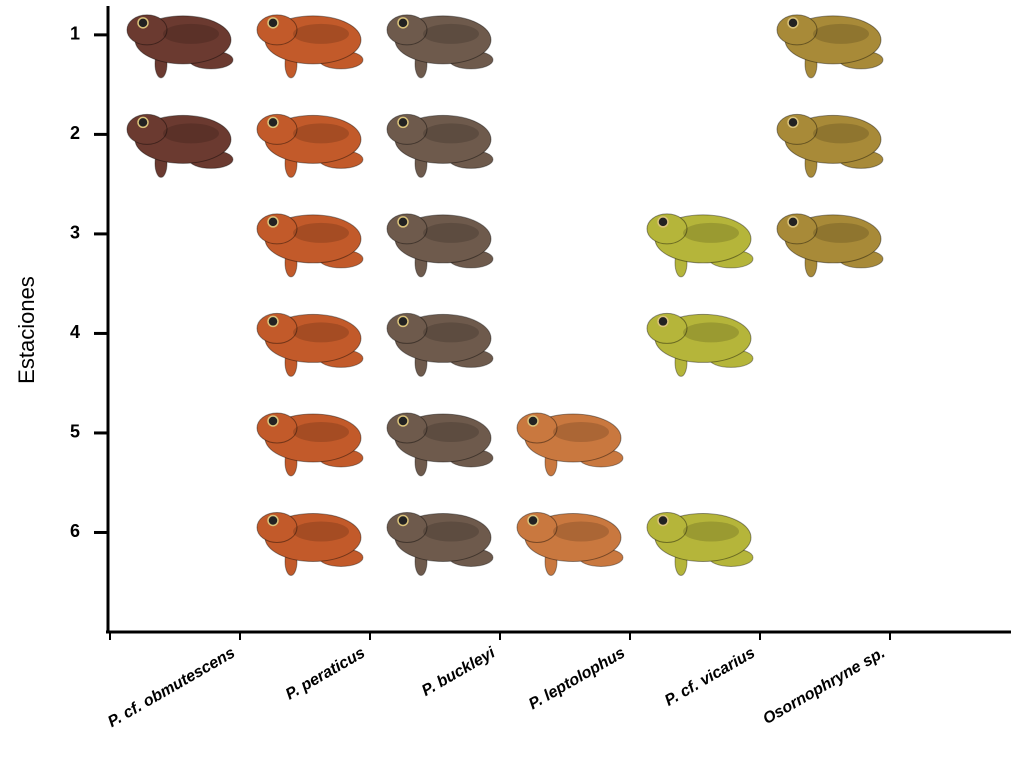  I want to click on x-tick-label: P. peraticus, so click(325, 673).